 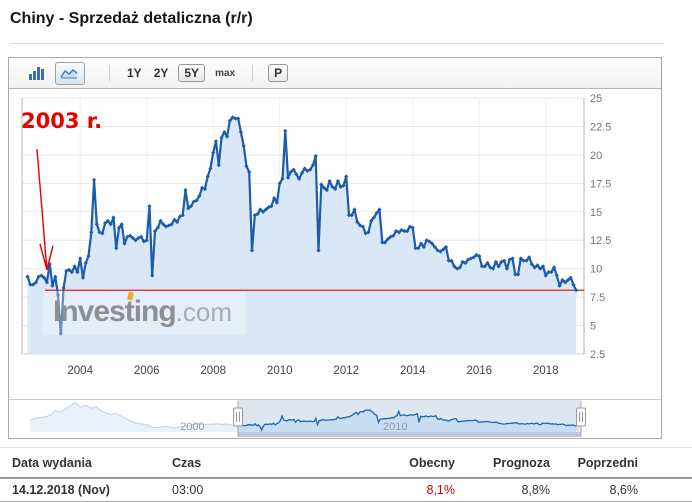 I want to click on svg-text: 25, so click(x=596, y=99).